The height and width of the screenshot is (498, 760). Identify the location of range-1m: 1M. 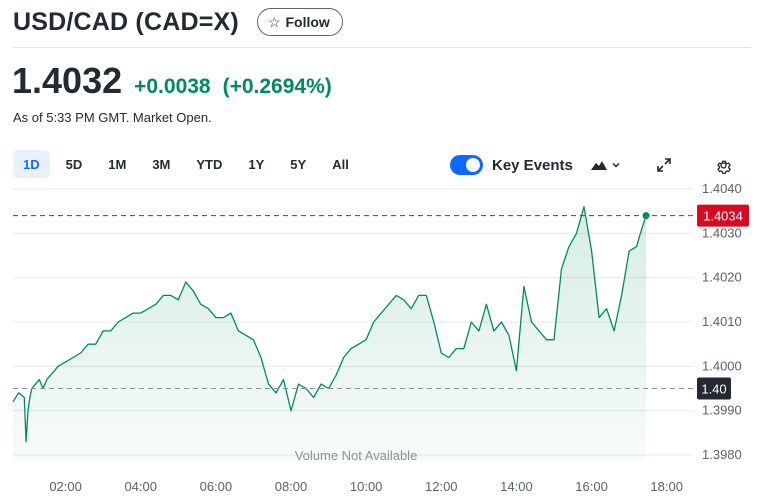
(117, 164).